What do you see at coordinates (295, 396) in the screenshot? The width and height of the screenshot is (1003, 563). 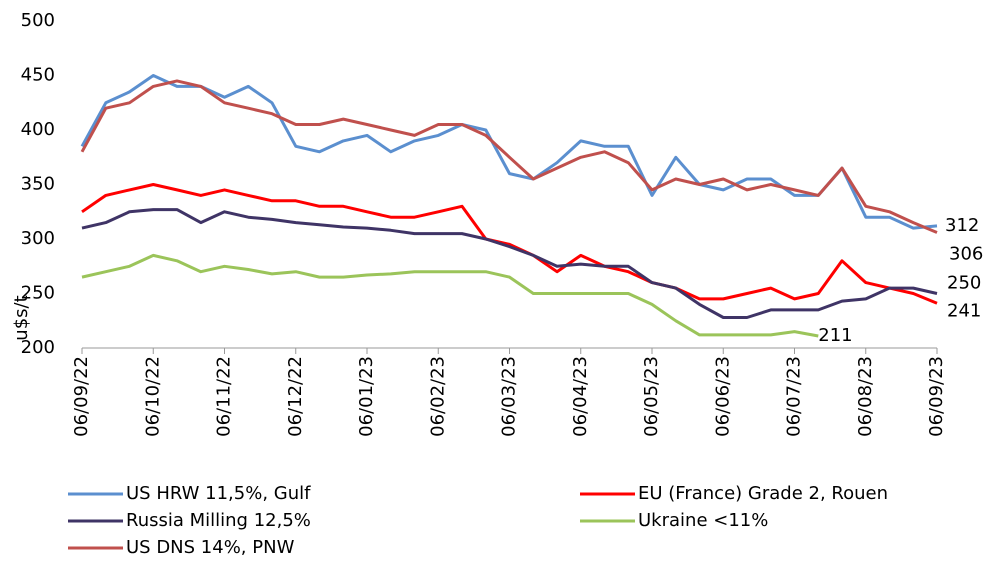 I see `x-tick-label: 06/12/22` at bounding box center [295, 396].